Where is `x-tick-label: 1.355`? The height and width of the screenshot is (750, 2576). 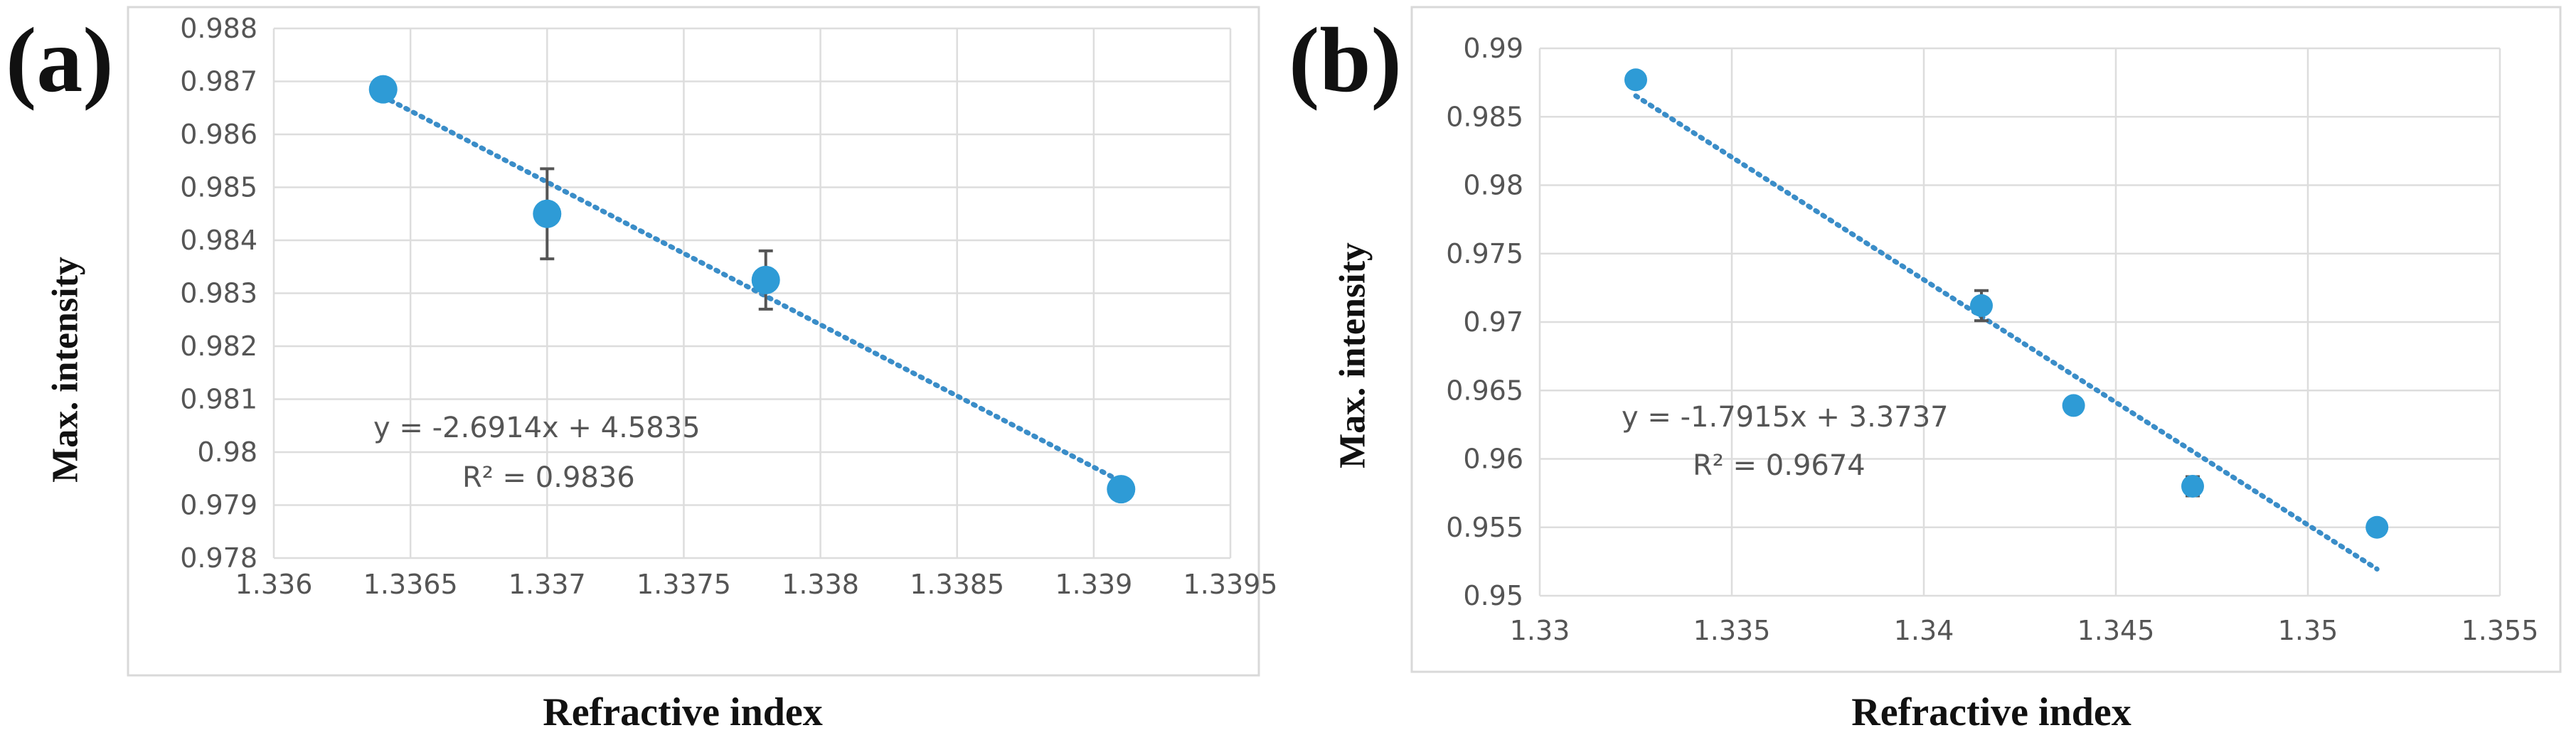 x-tick-label: 1.355 is located at coordinates (2500, 631).